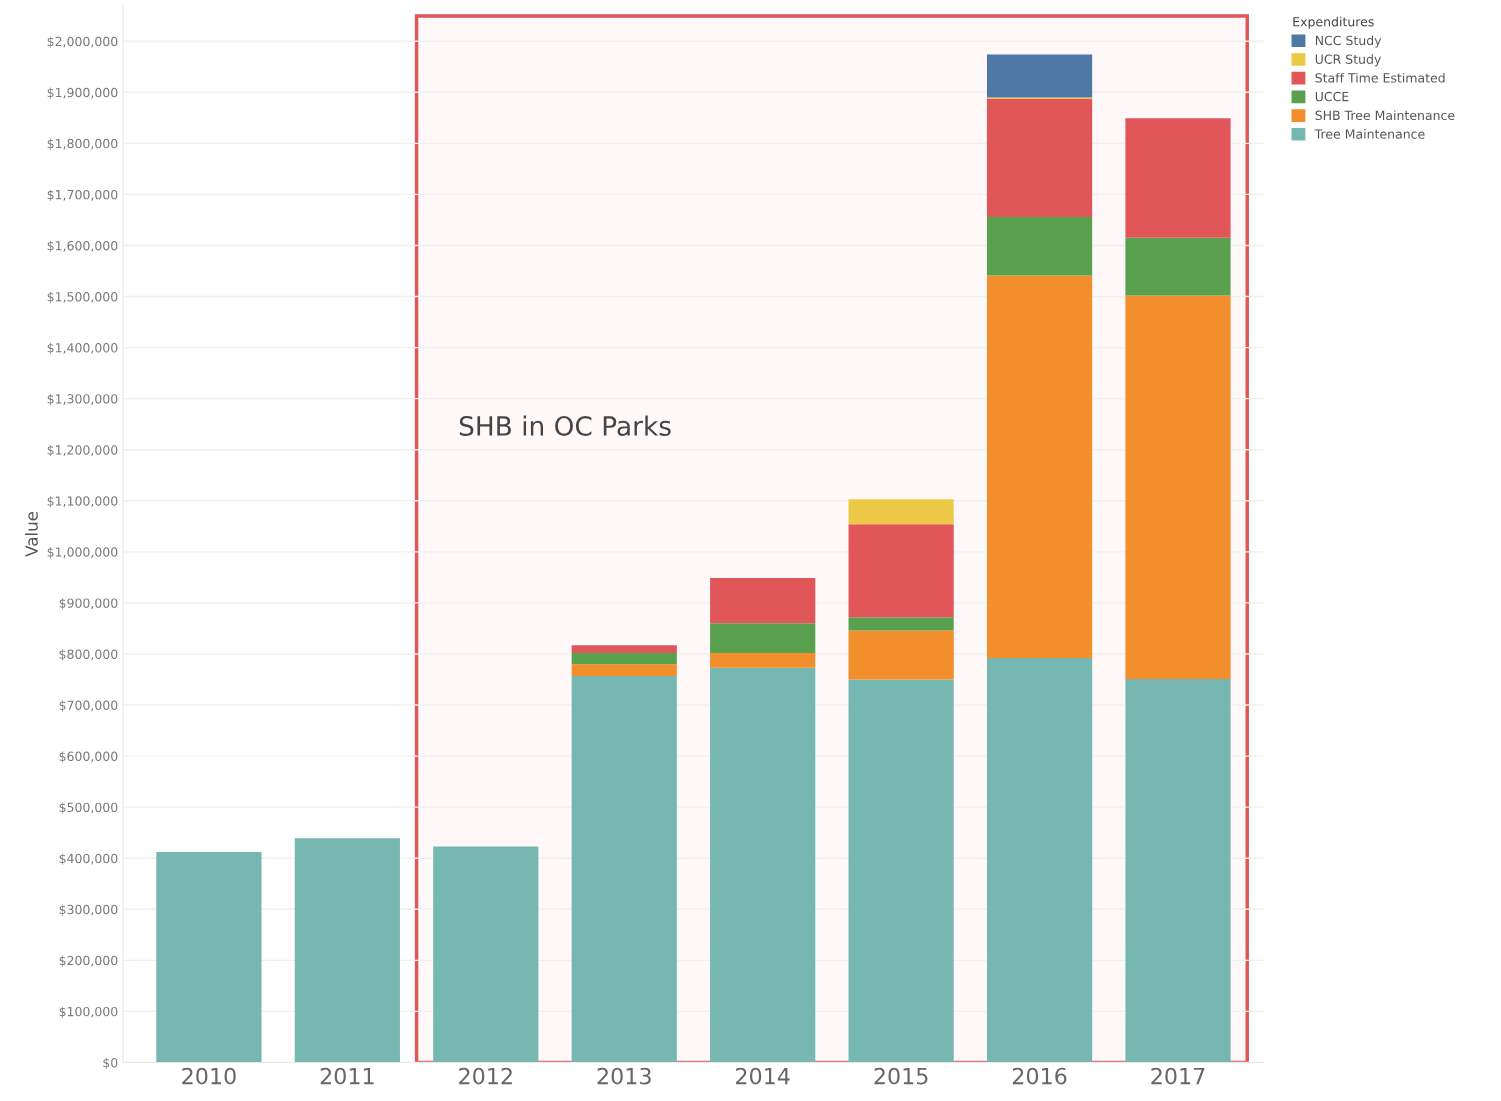  What do you see at coordinates (31, 534) in the screenshot?
I see `y-axis-title: Value` at bounding box center [31, 534].